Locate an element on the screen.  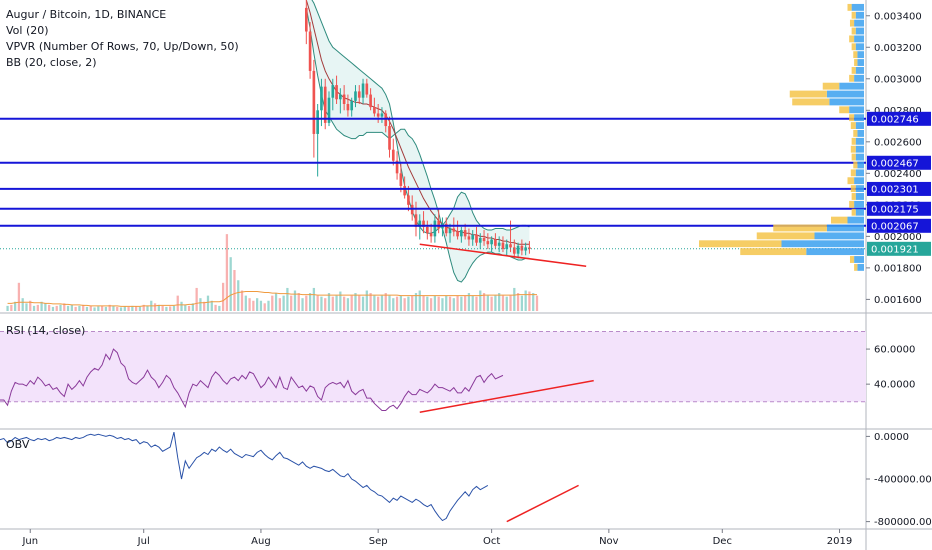
current-price-tag is located at coordinates (899, 248).